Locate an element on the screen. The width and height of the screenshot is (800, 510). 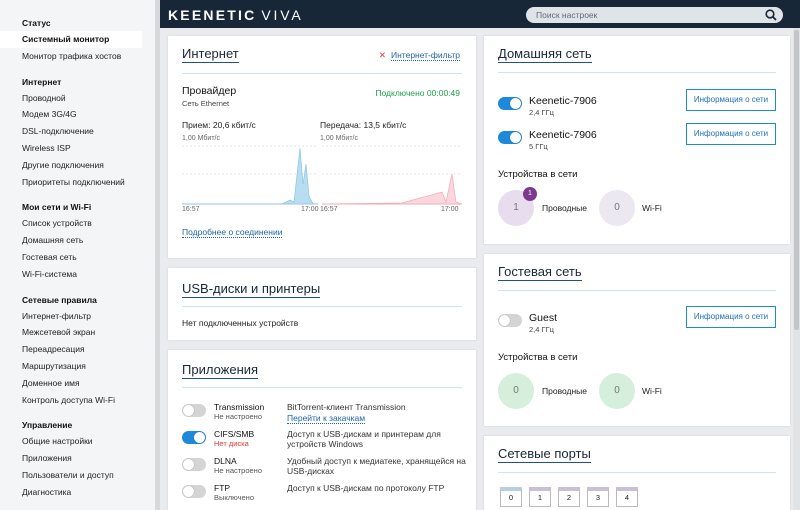
port: 2 is located at coordinates (569, 497).